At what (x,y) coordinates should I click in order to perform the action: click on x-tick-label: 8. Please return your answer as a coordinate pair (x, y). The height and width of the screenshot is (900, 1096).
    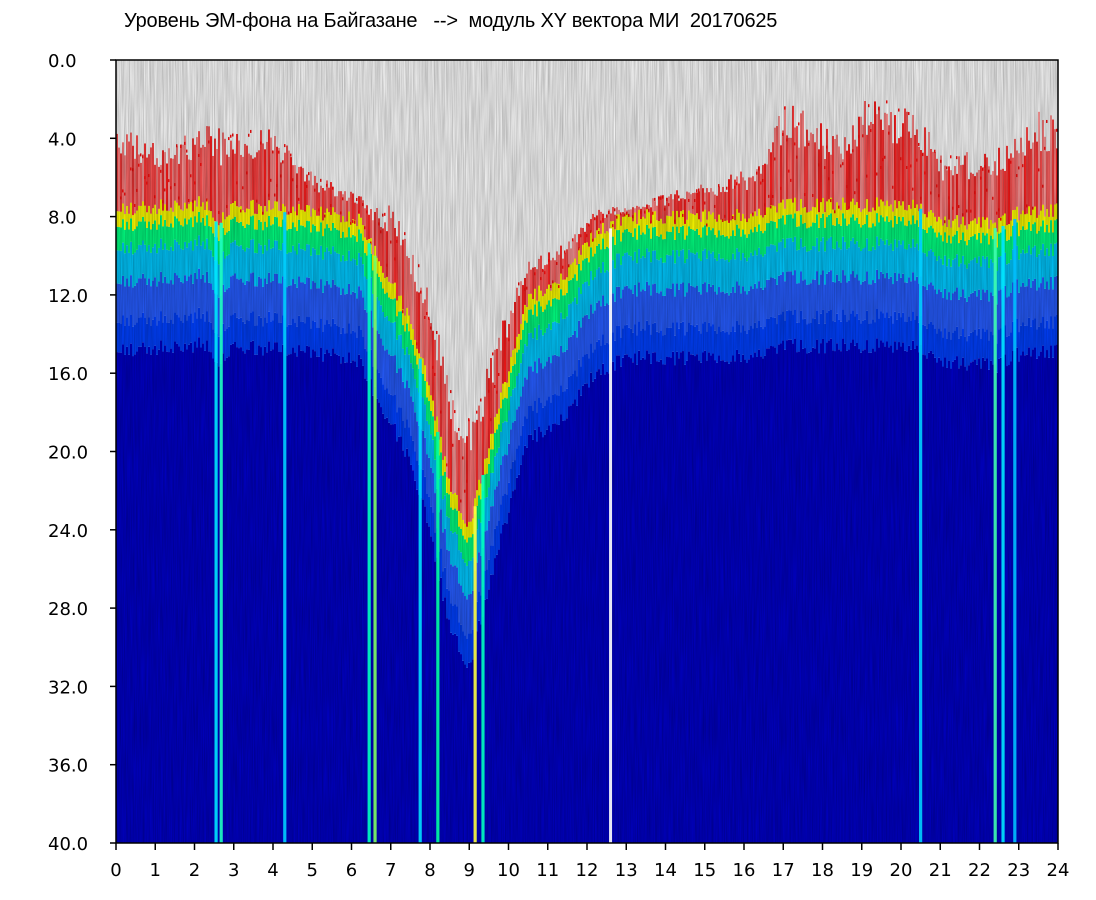
    Looking at the image, I should click on (429, 870).